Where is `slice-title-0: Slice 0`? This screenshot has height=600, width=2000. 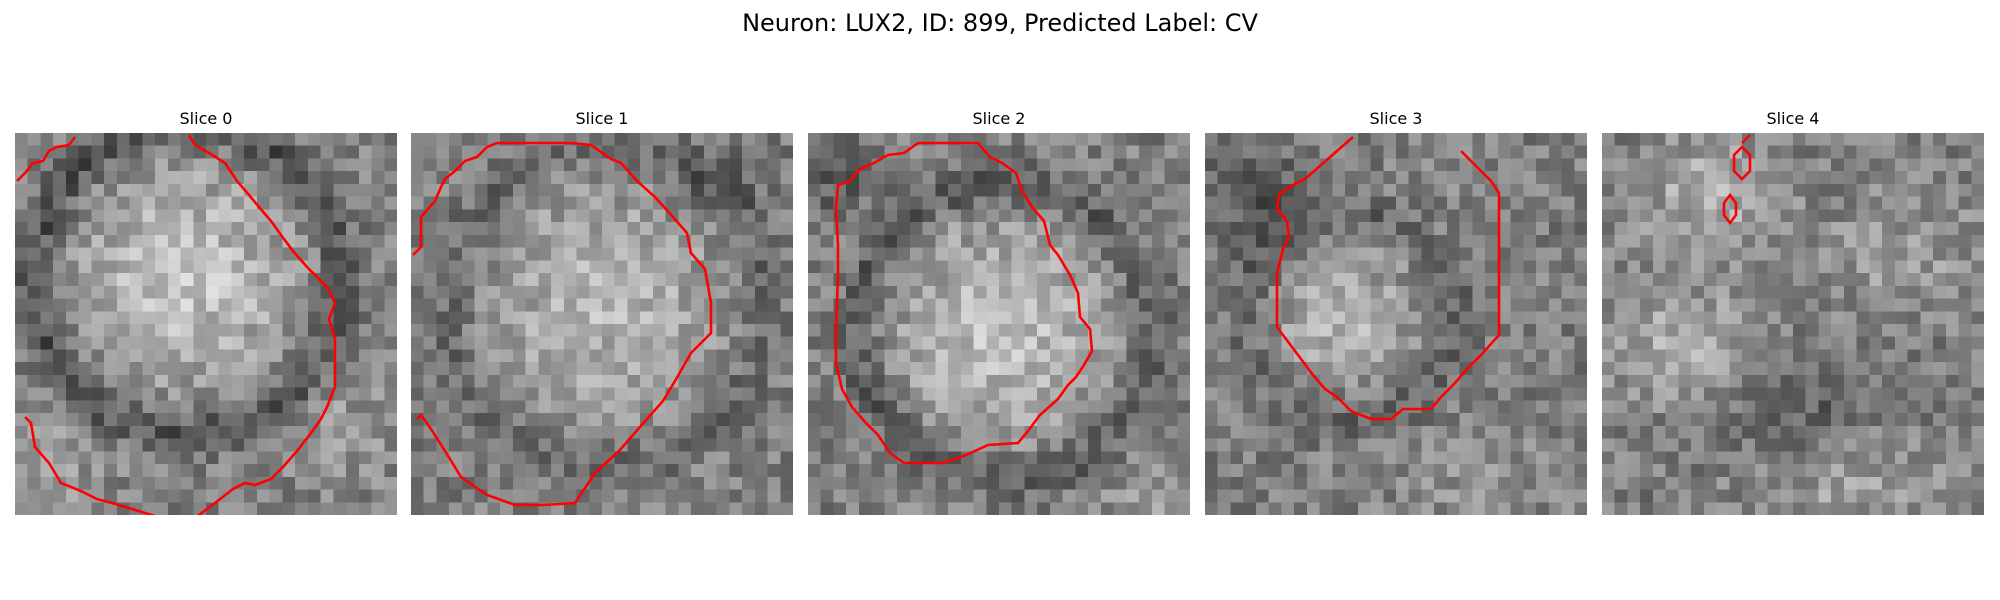
slice-title-0: Slice 0 is located at coordinates (206, 118).